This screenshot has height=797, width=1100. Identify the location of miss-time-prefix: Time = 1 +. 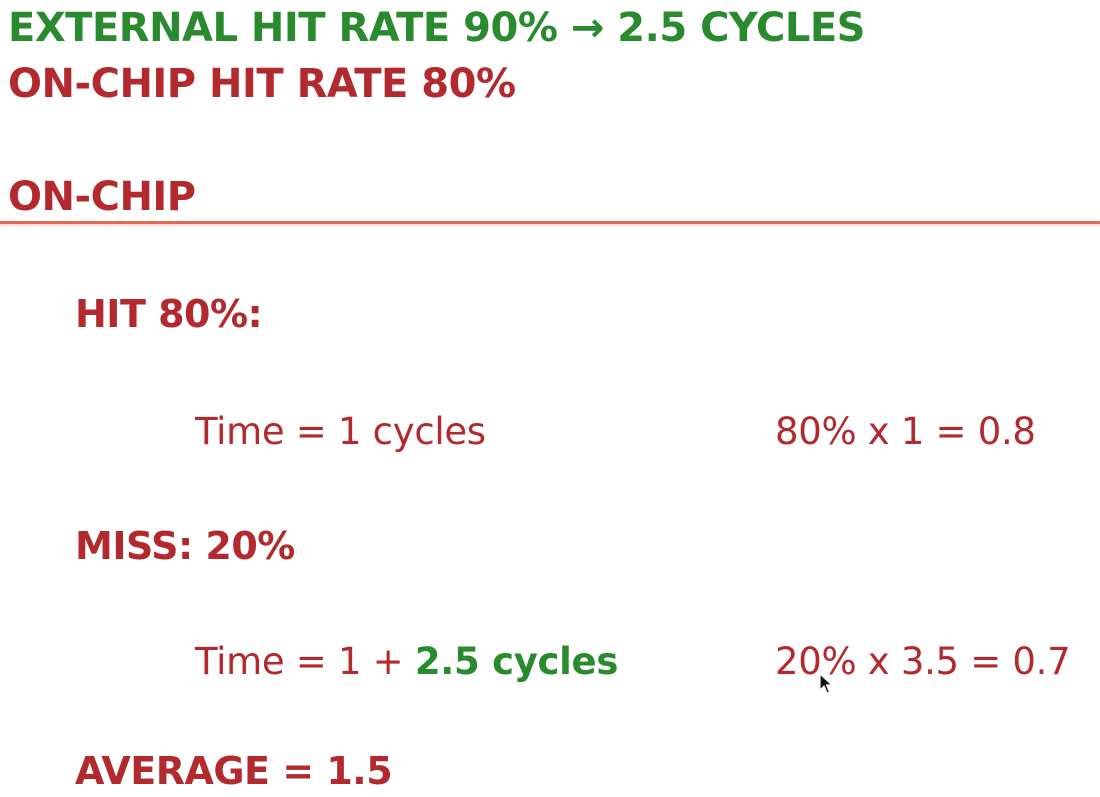
(305, 661).